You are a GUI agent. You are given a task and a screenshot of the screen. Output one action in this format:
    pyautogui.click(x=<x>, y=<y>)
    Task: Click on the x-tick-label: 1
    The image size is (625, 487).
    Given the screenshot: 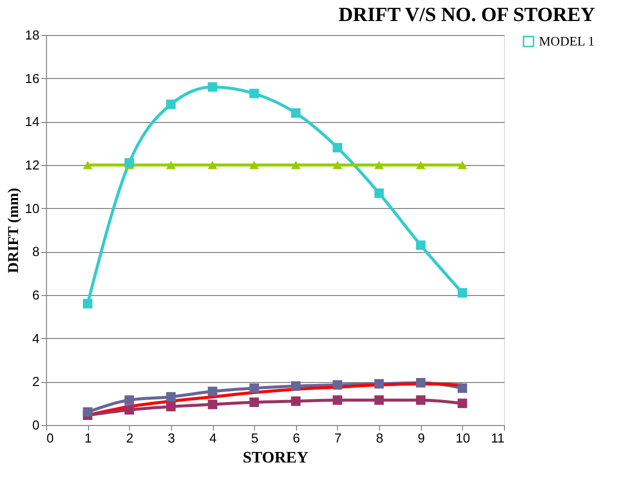 What is the action you would take?
    pyautogui.click(x=88, y=438)
    